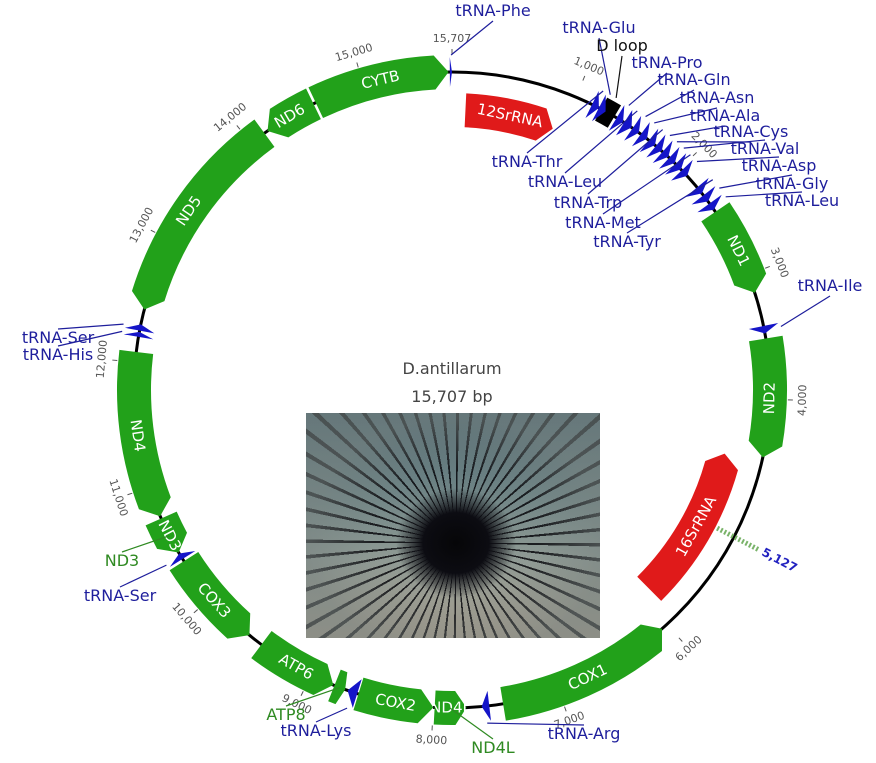  I want to click on callout-trna-trp: tRNA-Trp, so click(588, 202).